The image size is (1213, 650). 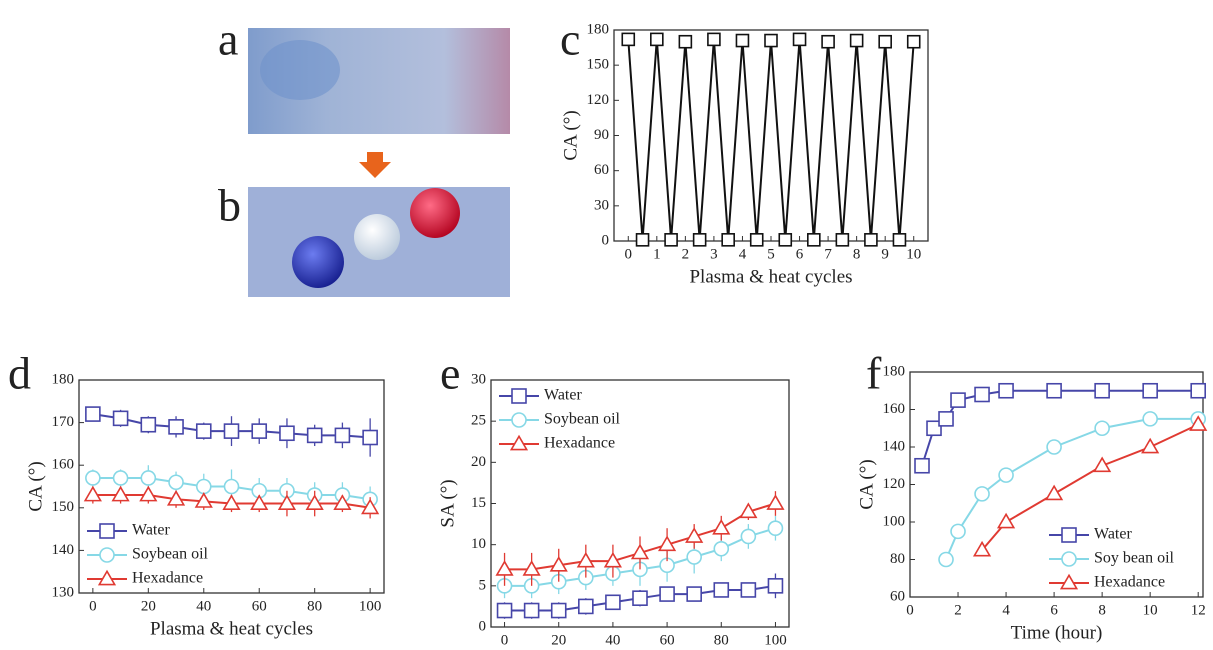 I want to click on y-tick-label: 100, so click(x=894, y=521).